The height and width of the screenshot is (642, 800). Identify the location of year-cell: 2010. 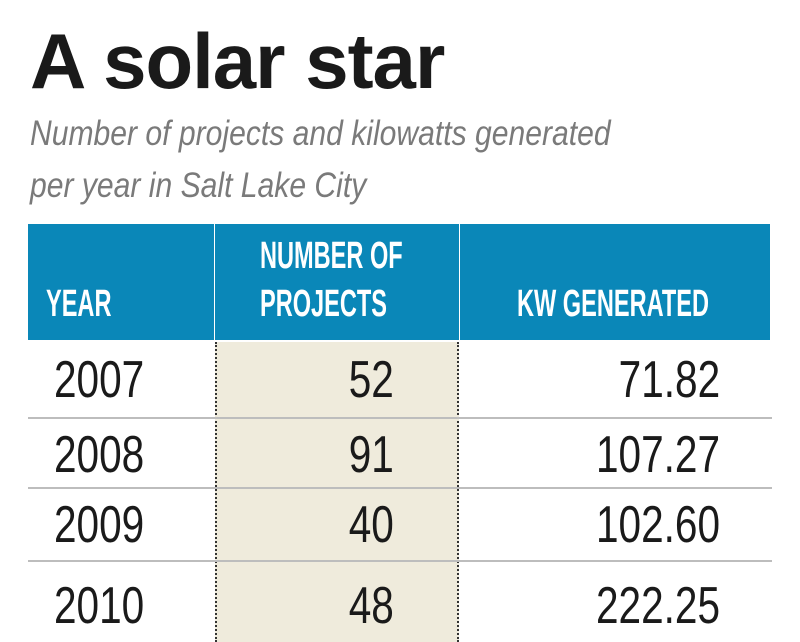
(99, 606).